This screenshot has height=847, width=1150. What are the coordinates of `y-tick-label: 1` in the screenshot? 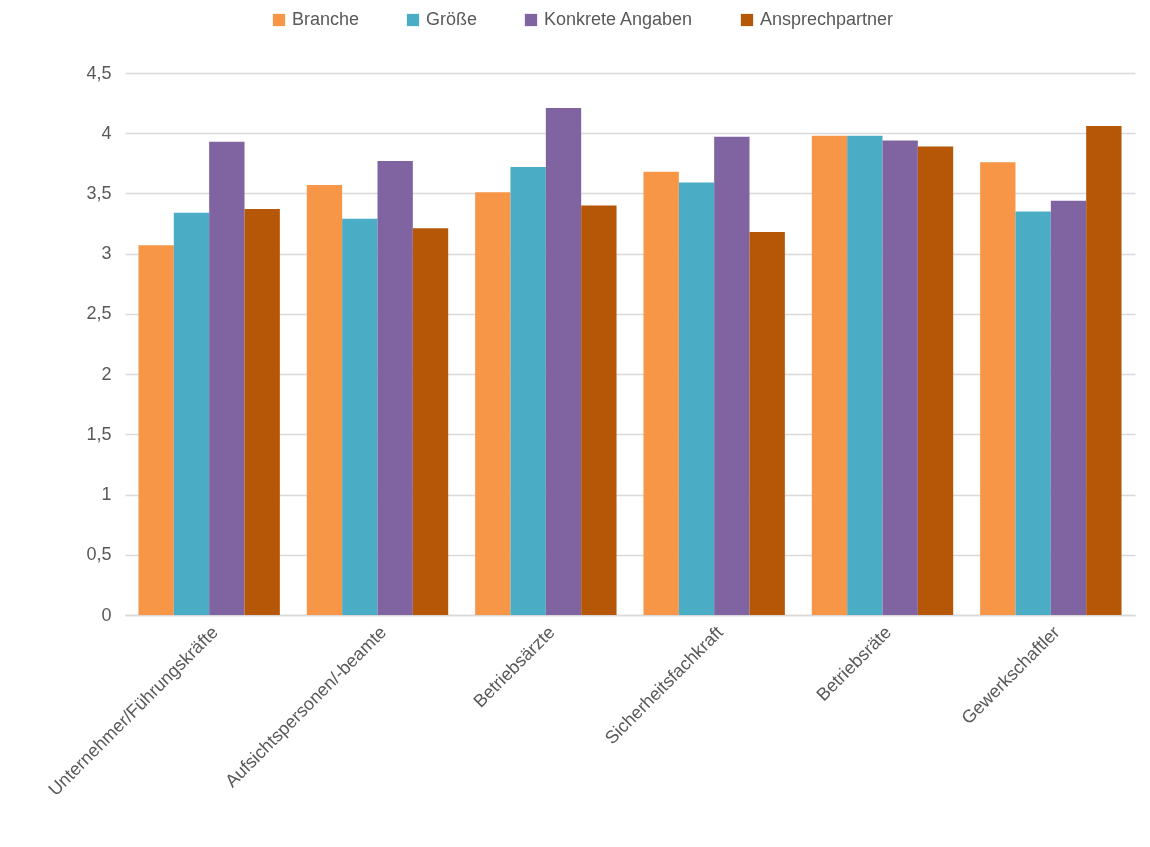 It's located at (106, 494).